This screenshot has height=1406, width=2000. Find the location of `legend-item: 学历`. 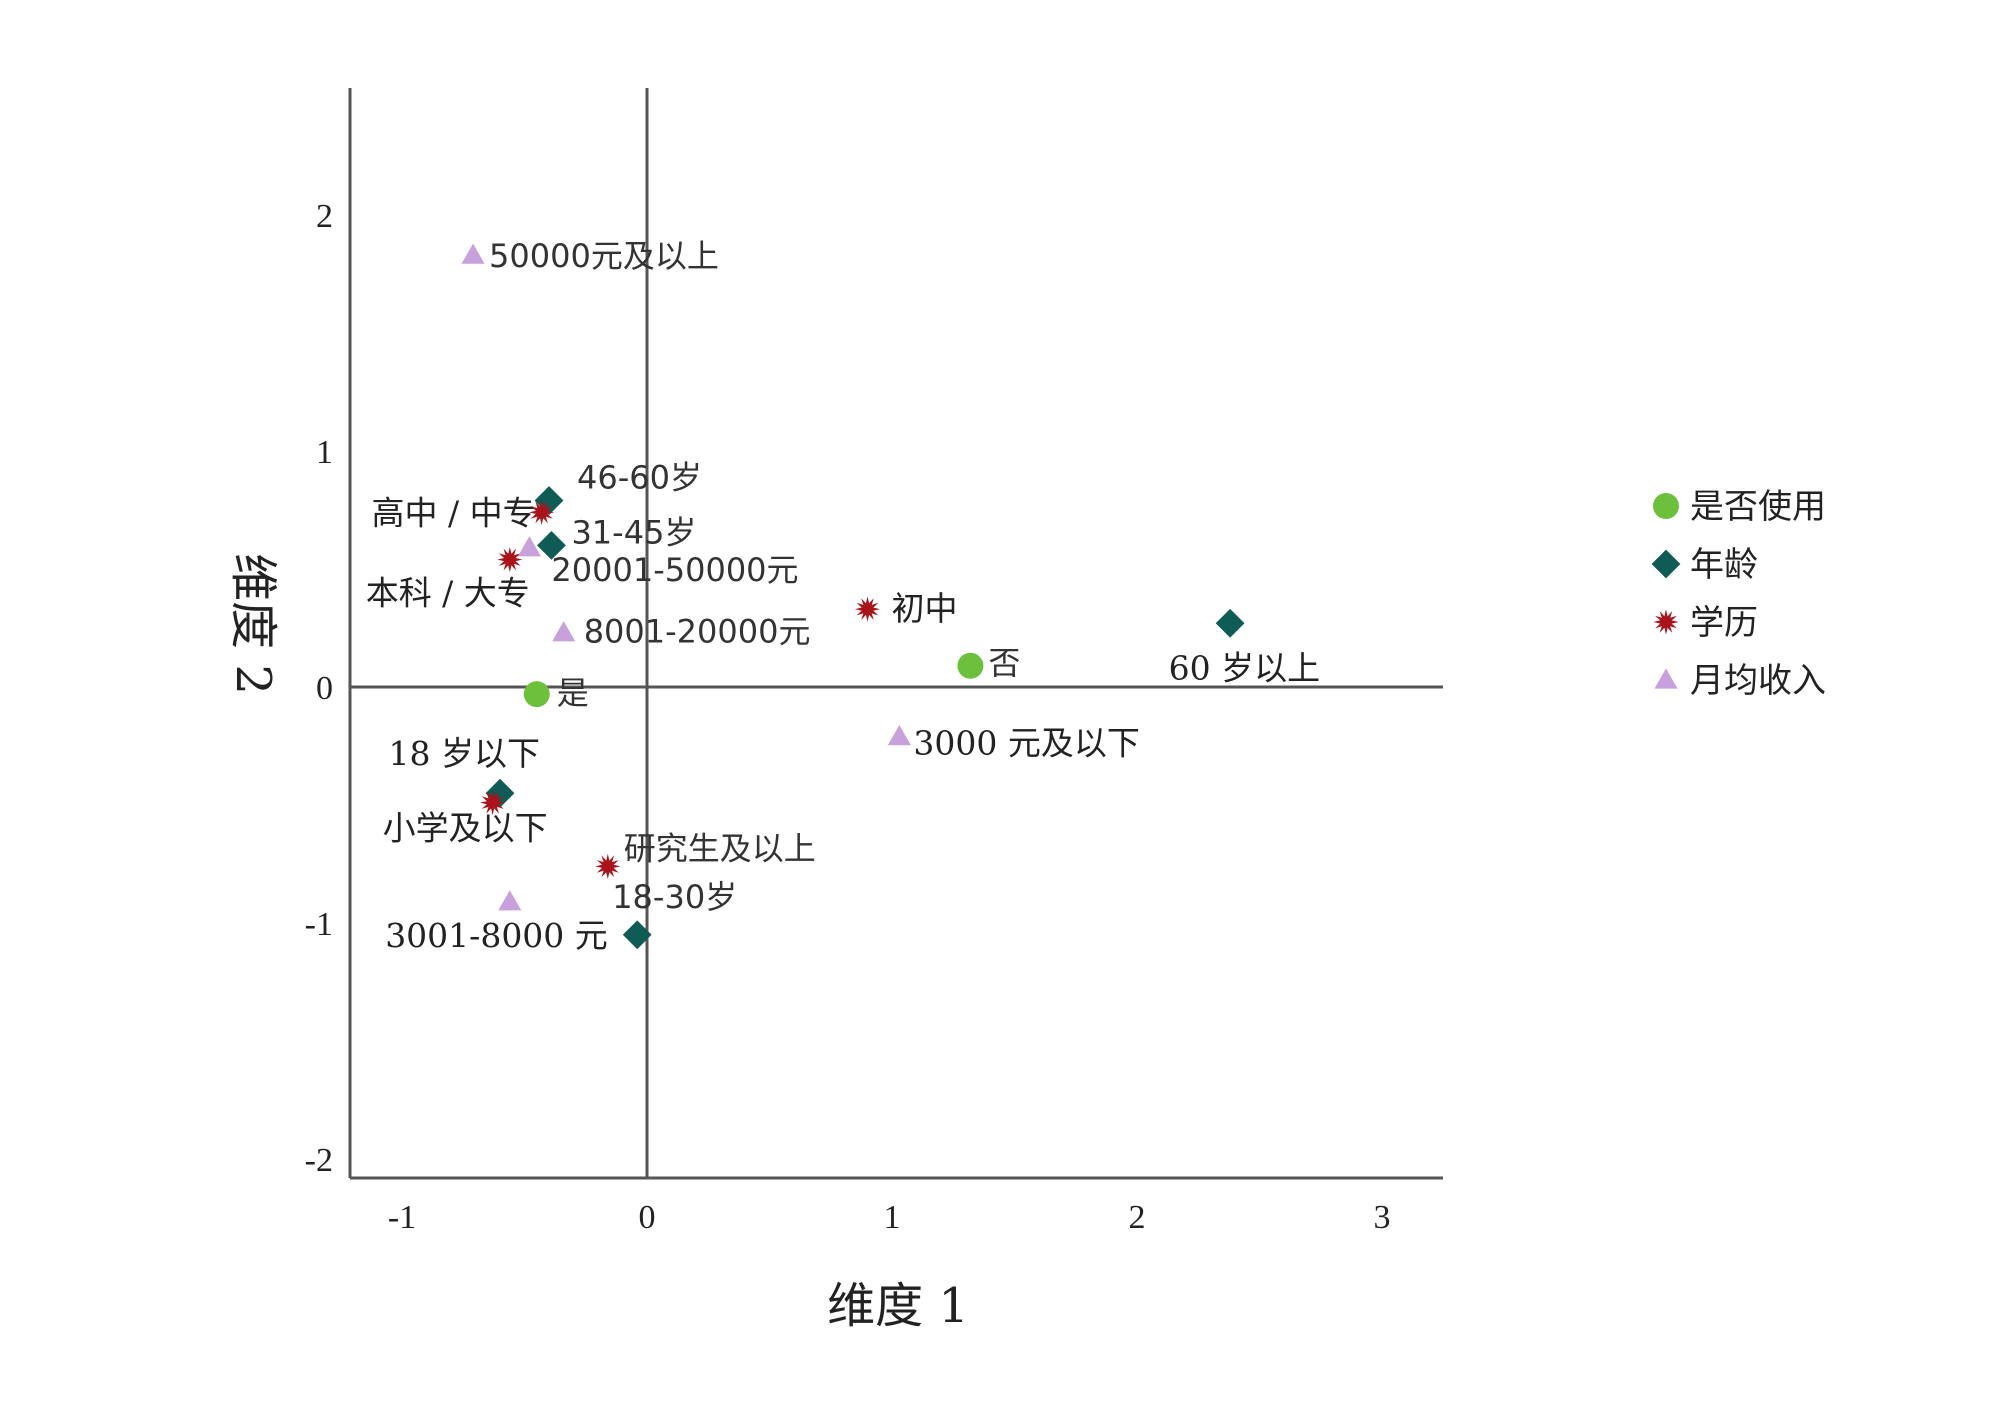

legend-item: 学历 is located at coordinates (1705, 623).